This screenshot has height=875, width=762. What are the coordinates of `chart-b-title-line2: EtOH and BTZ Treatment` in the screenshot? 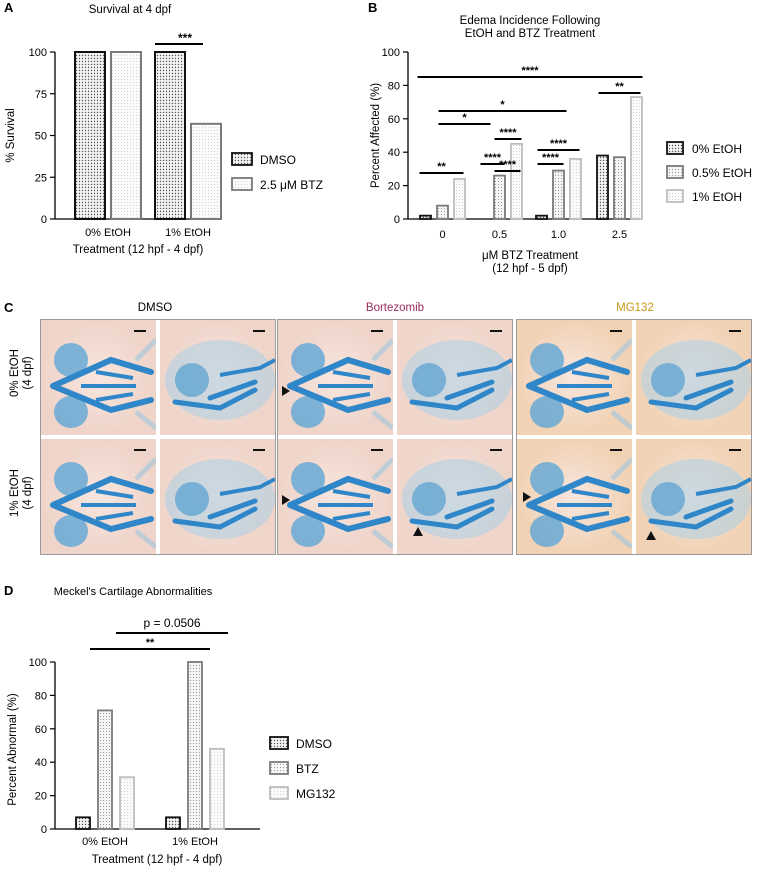 It's located at (530, 34).